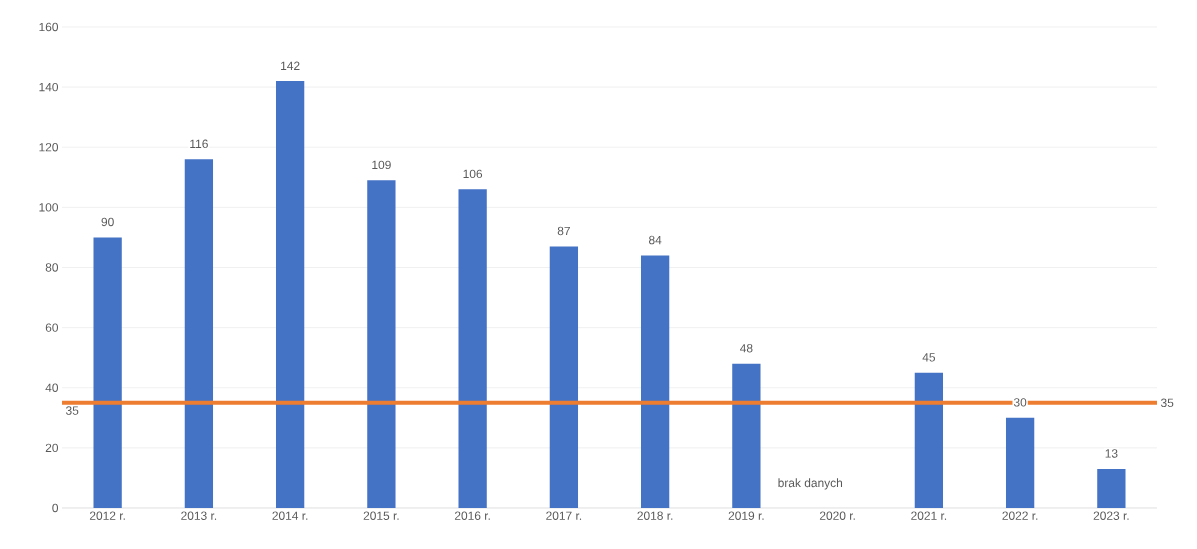 The width and height of the screenshot is (1197, 549). Describe the element at coordinates (199, 144) in the screenshot. I see `data-label: 116` at that location.